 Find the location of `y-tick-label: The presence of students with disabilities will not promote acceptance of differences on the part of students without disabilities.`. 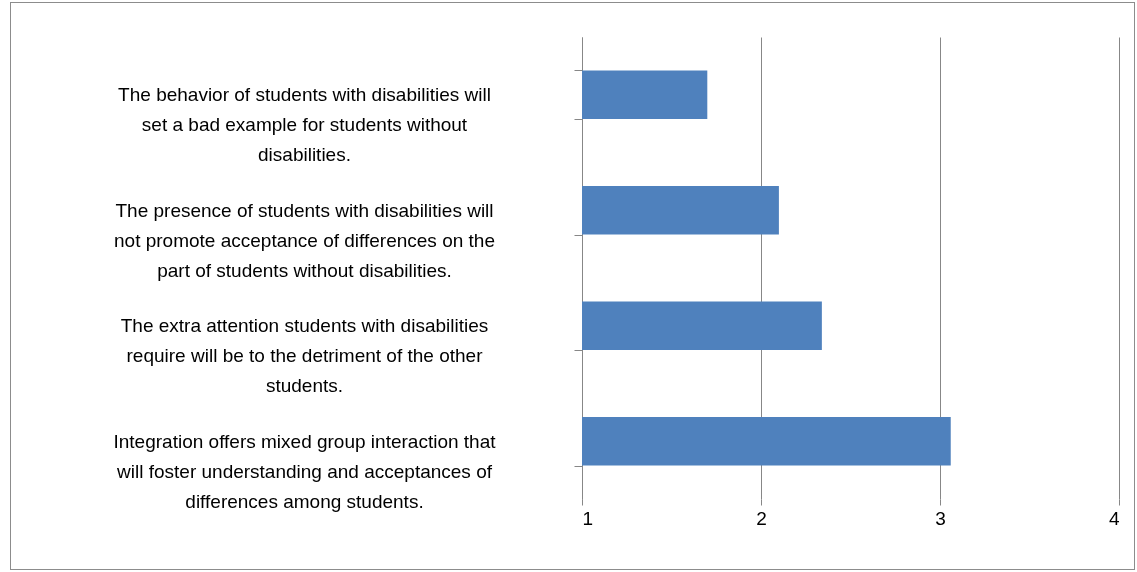

y-tick-label: The presence of students with disabilities will not promote acceptance of differences on the part of students without disabilities. is located at coordinates (304, 240).